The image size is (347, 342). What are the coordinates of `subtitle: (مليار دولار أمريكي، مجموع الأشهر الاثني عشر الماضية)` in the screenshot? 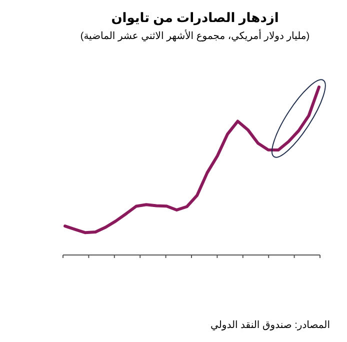 It's located at (195, 36).